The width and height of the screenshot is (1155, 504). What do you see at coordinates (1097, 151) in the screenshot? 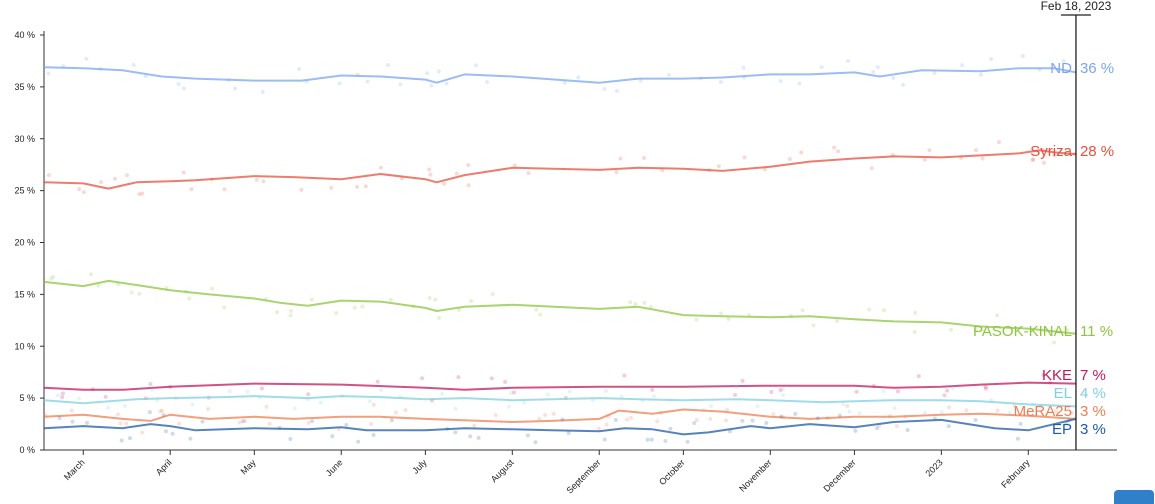
I see `series-value-label: 28 %` at bounding box center [1097, 151].